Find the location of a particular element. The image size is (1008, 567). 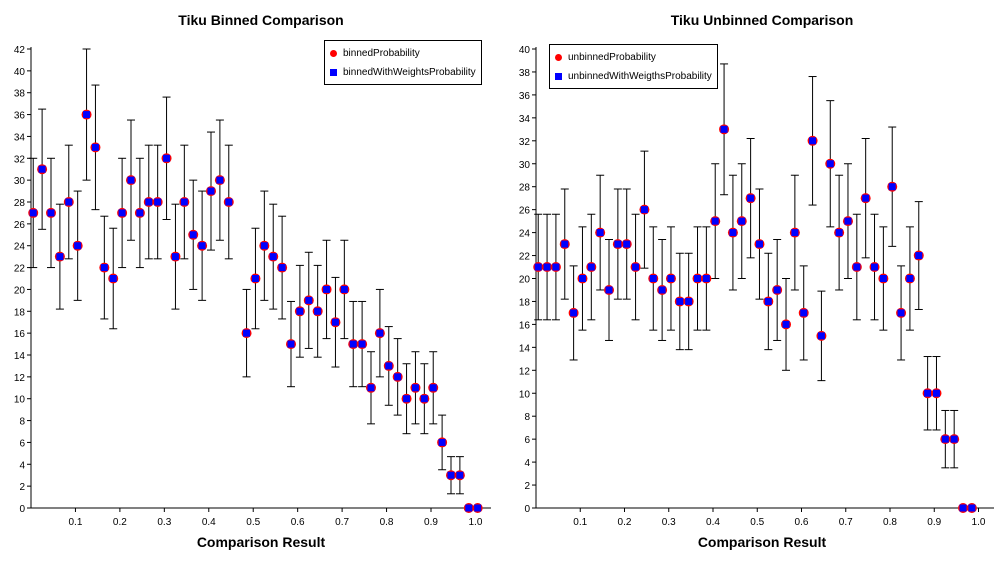

x-tick-label: 0.5 is located at coordinates (757, 522).